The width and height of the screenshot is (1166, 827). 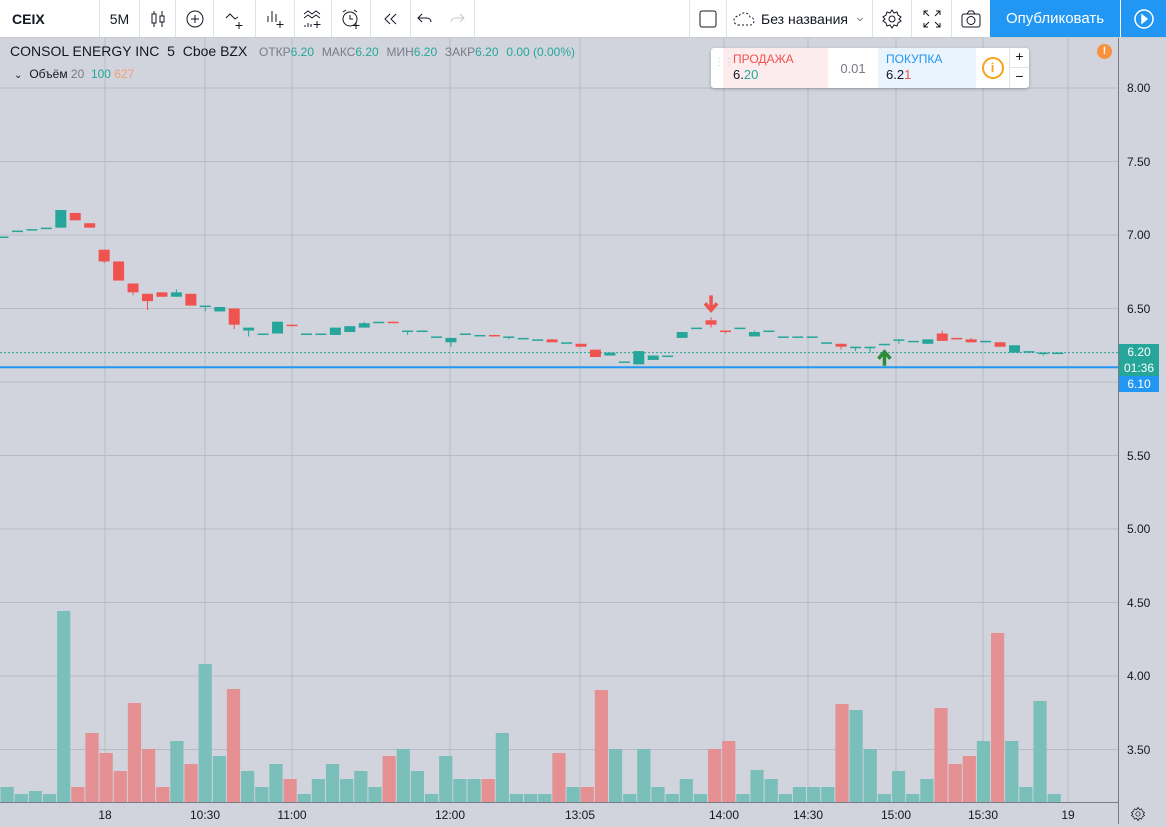 I want to click on decrease-qty-button: −, so click(x=1019, y=76).